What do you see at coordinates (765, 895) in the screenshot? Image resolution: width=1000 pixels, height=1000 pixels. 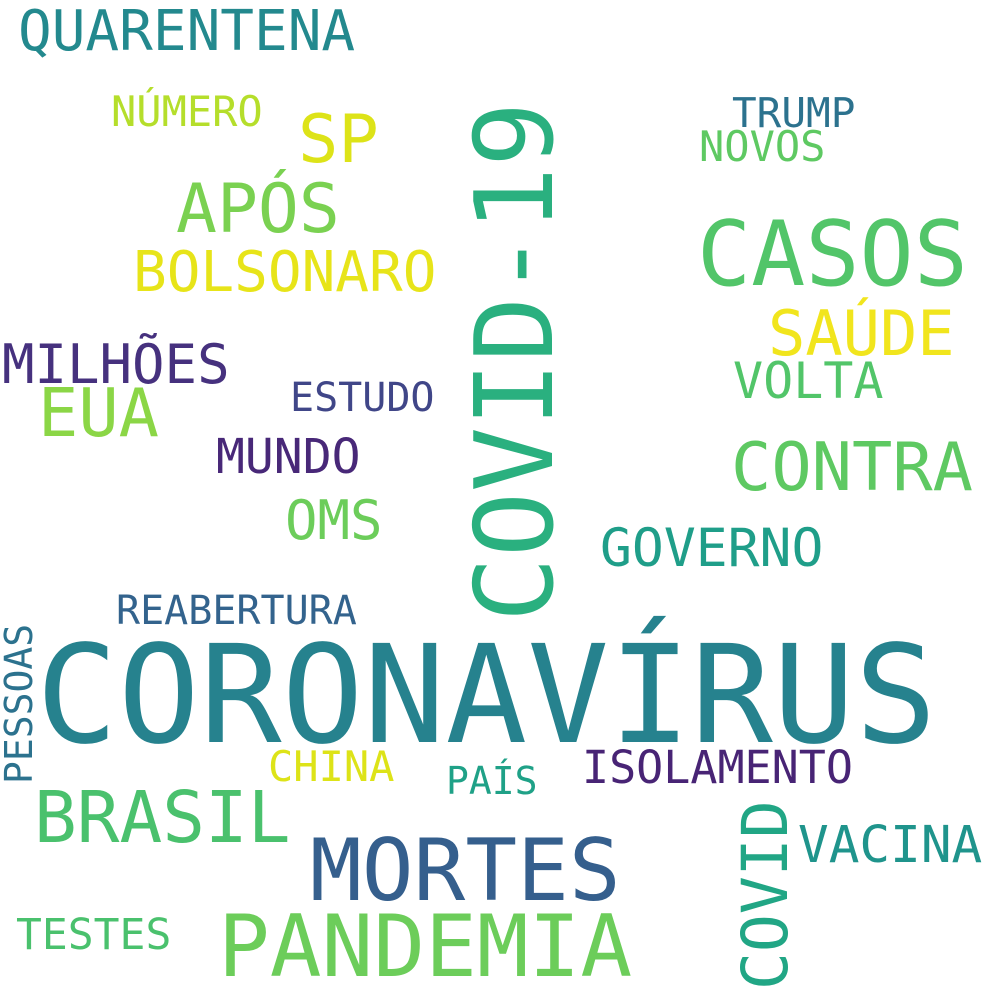 I see `word-covid: COVID` at bounding box center [765, 895].